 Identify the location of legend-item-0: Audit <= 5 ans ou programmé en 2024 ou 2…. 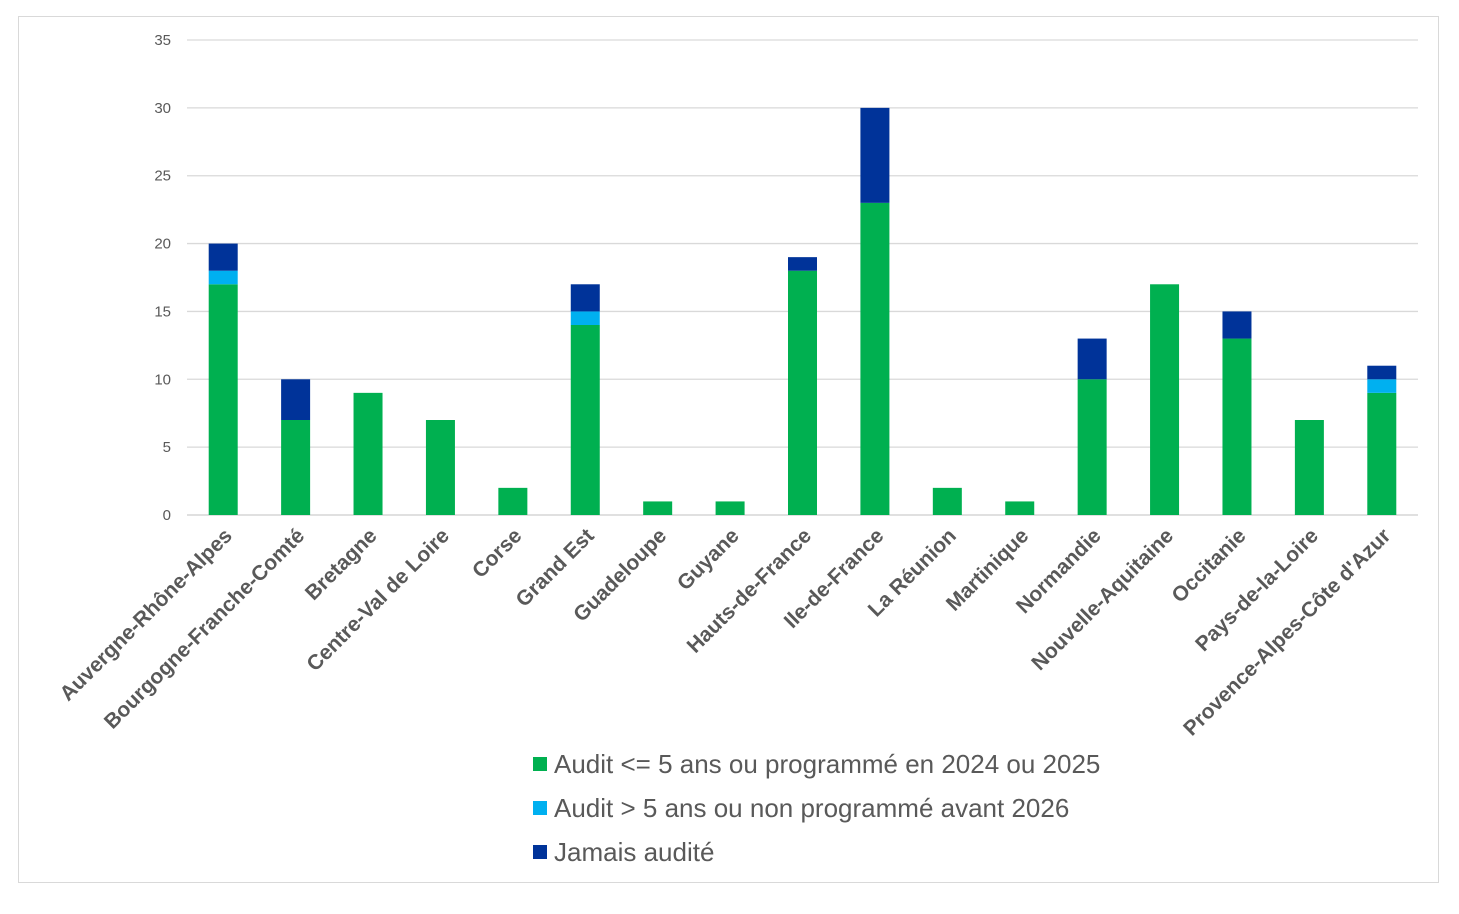
(816, 764).